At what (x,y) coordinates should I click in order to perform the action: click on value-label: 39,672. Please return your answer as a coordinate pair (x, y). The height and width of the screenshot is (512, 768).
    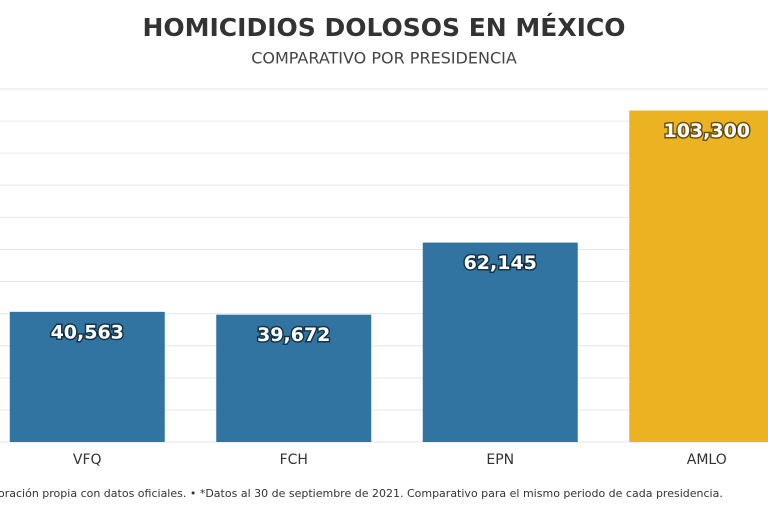
    Looking at the image, I should click on (293, 335).